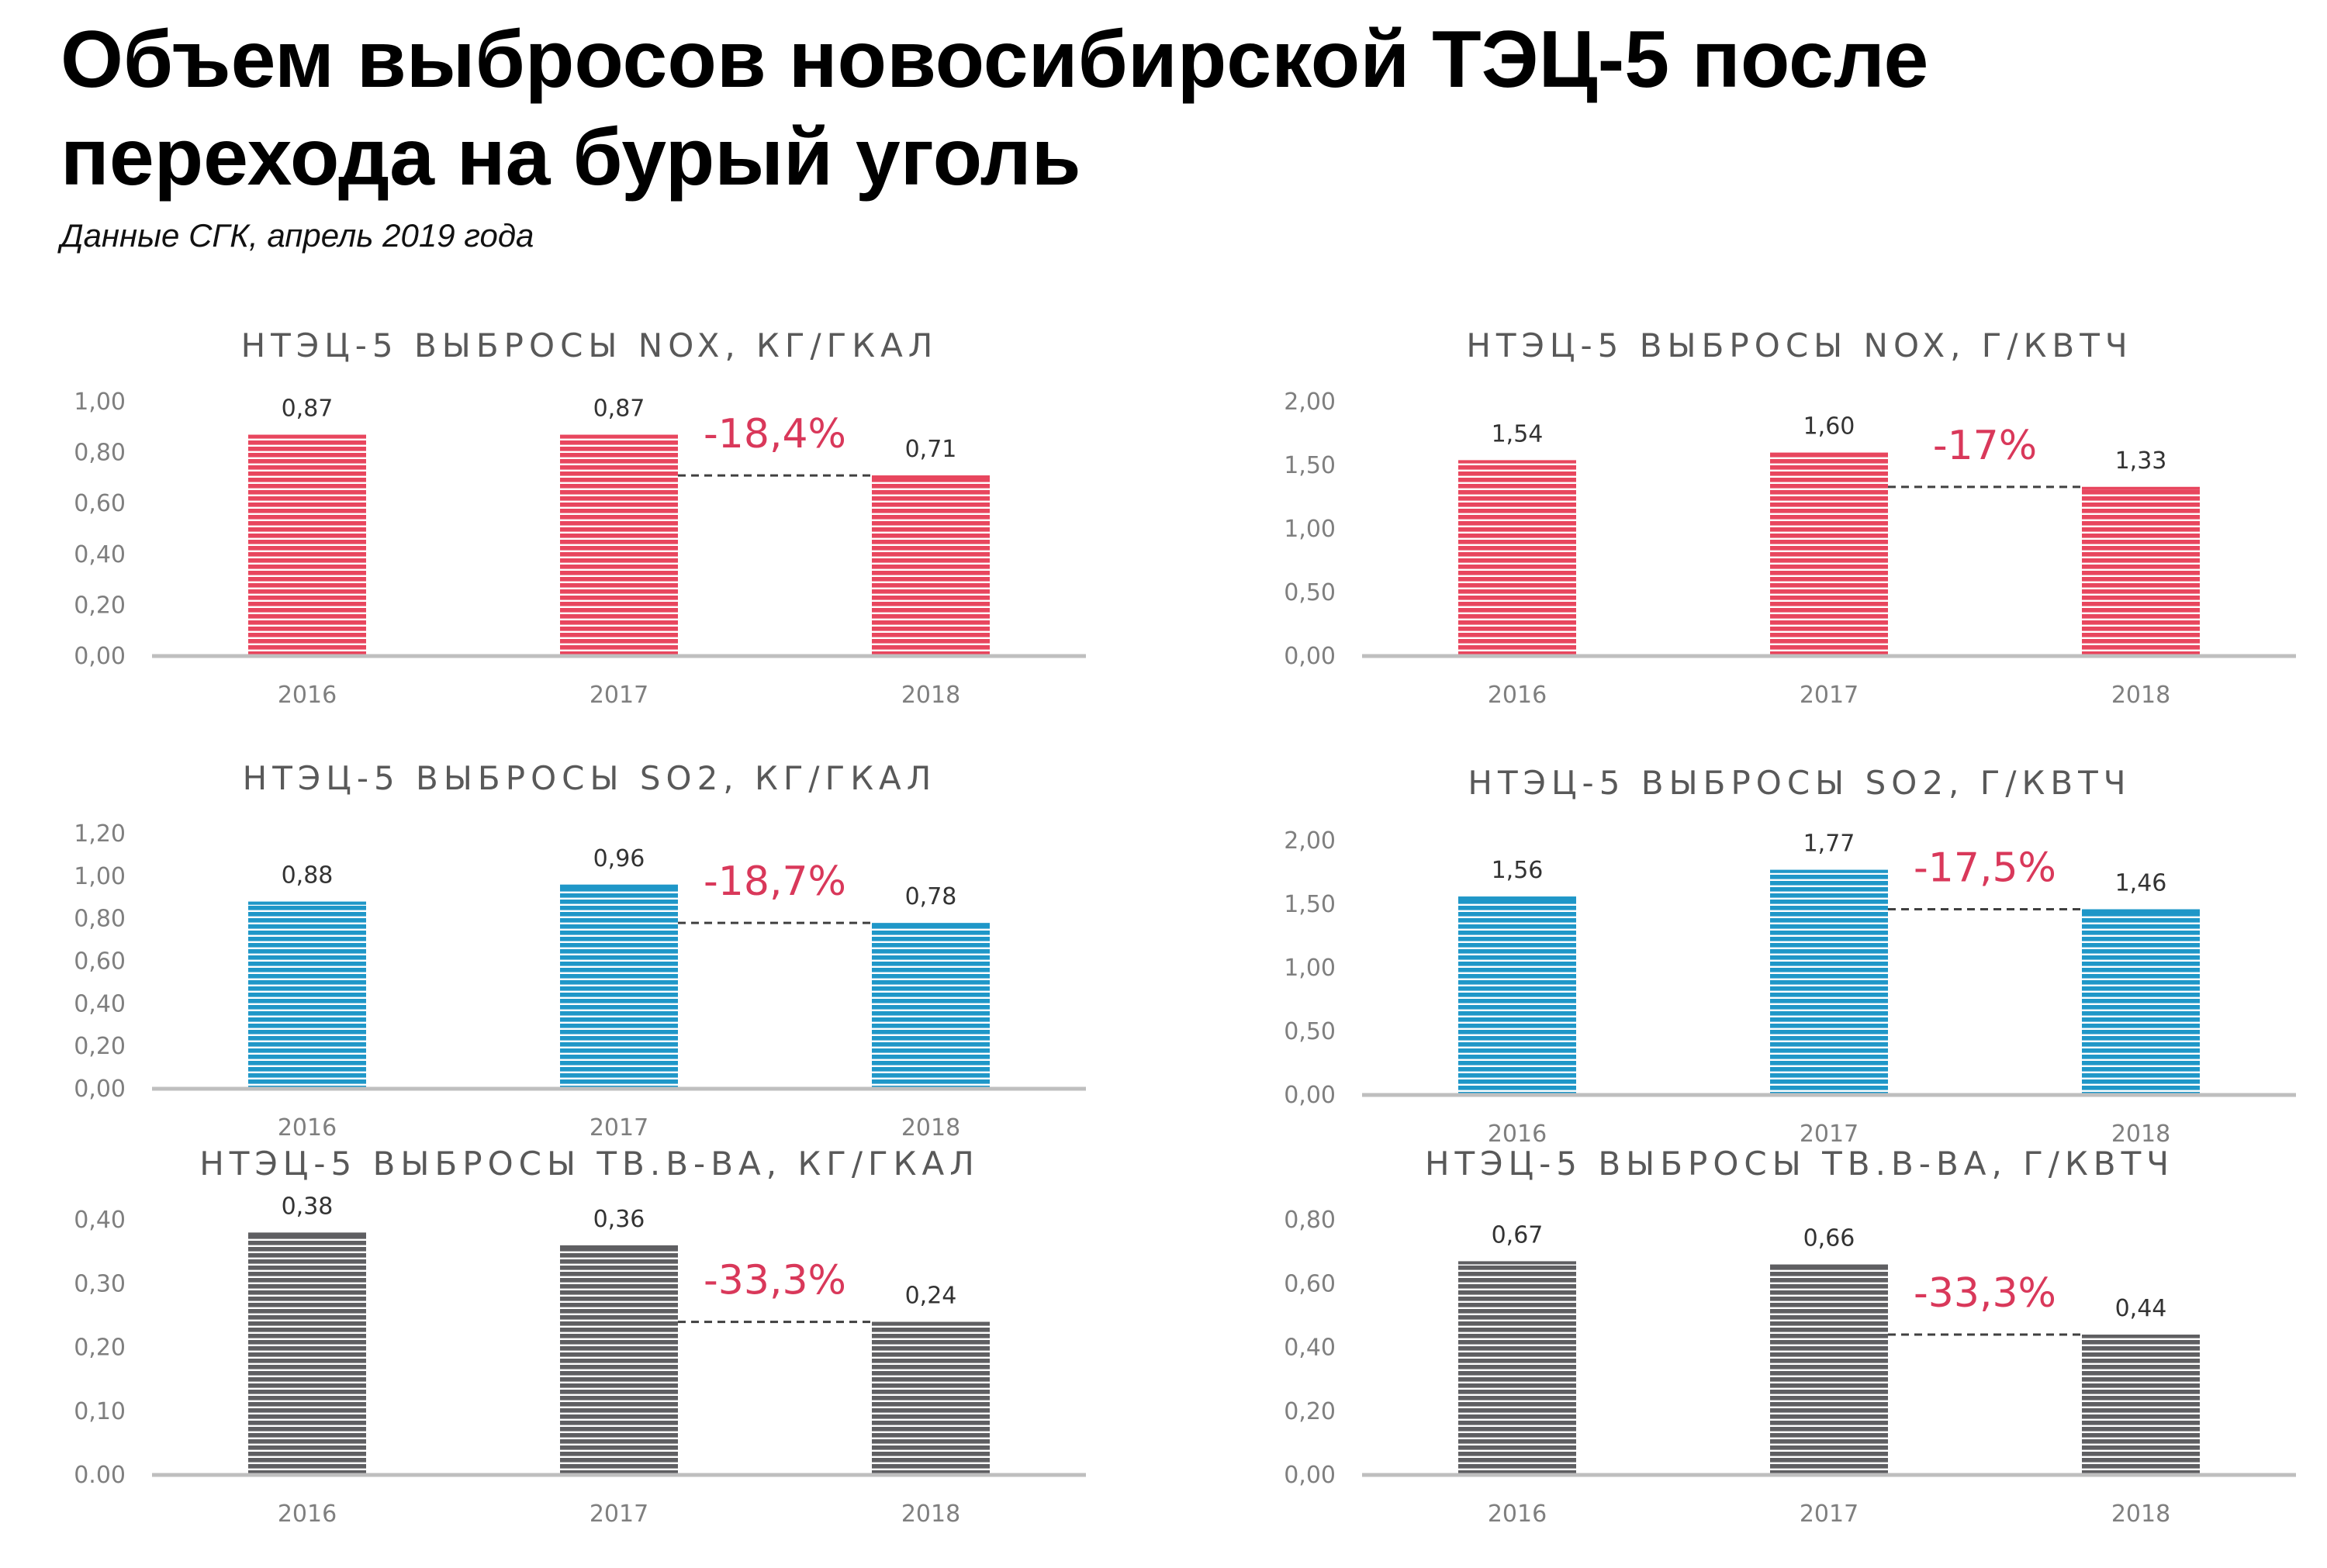 The width and height of the screenshot is (2327, 1568). What do you see at coordinates (619, 1219) in the screenshot?
I see `data-label: 0,36` at bounding box center [619, 1219].